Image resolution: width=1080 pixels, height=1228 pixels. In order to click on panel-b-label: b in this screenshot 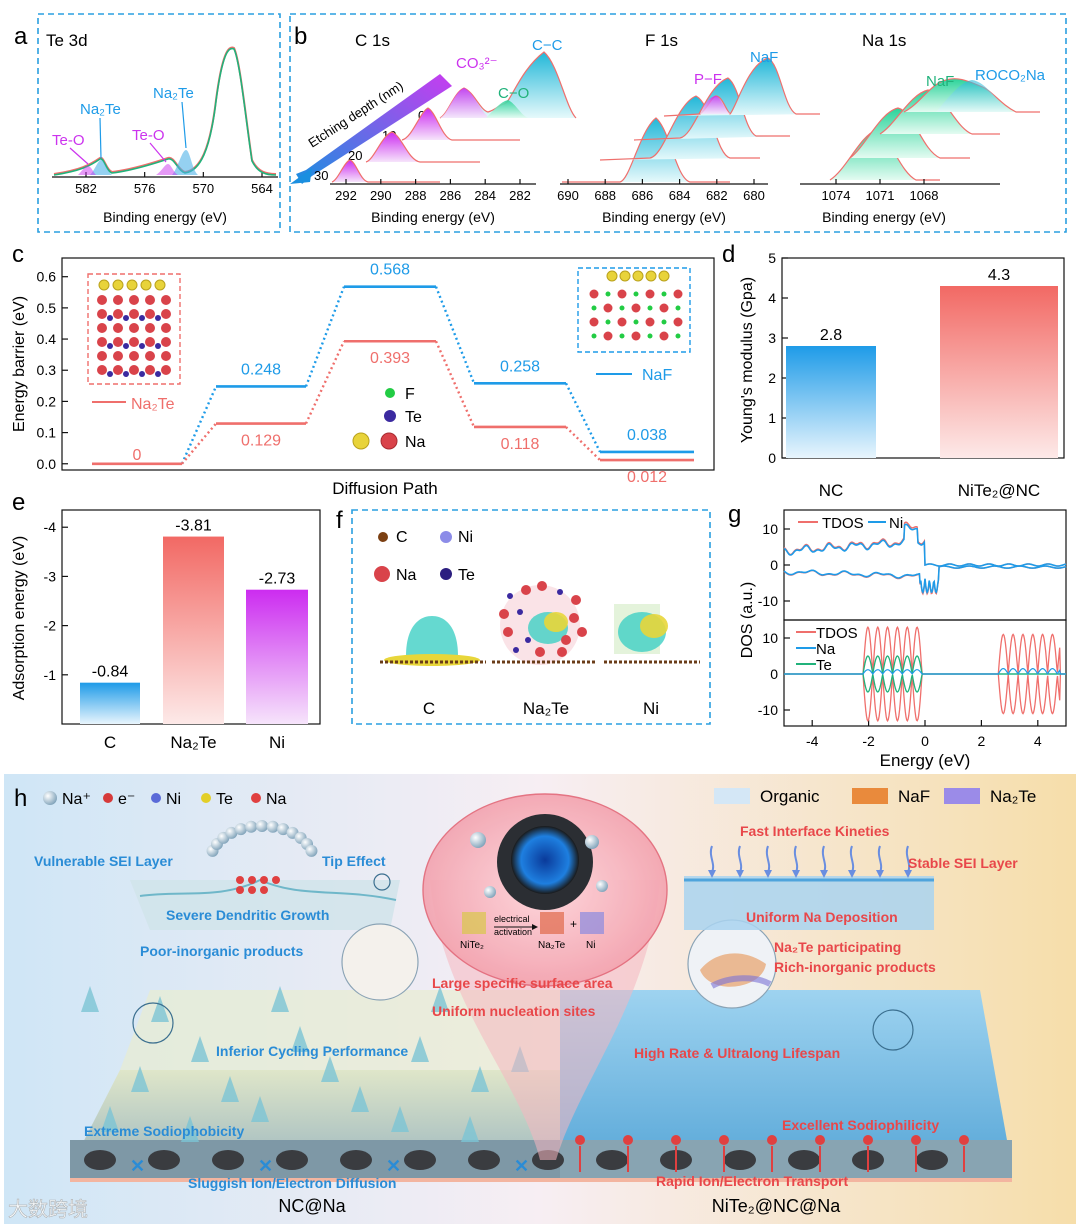, I will do `click(300, 36)`.